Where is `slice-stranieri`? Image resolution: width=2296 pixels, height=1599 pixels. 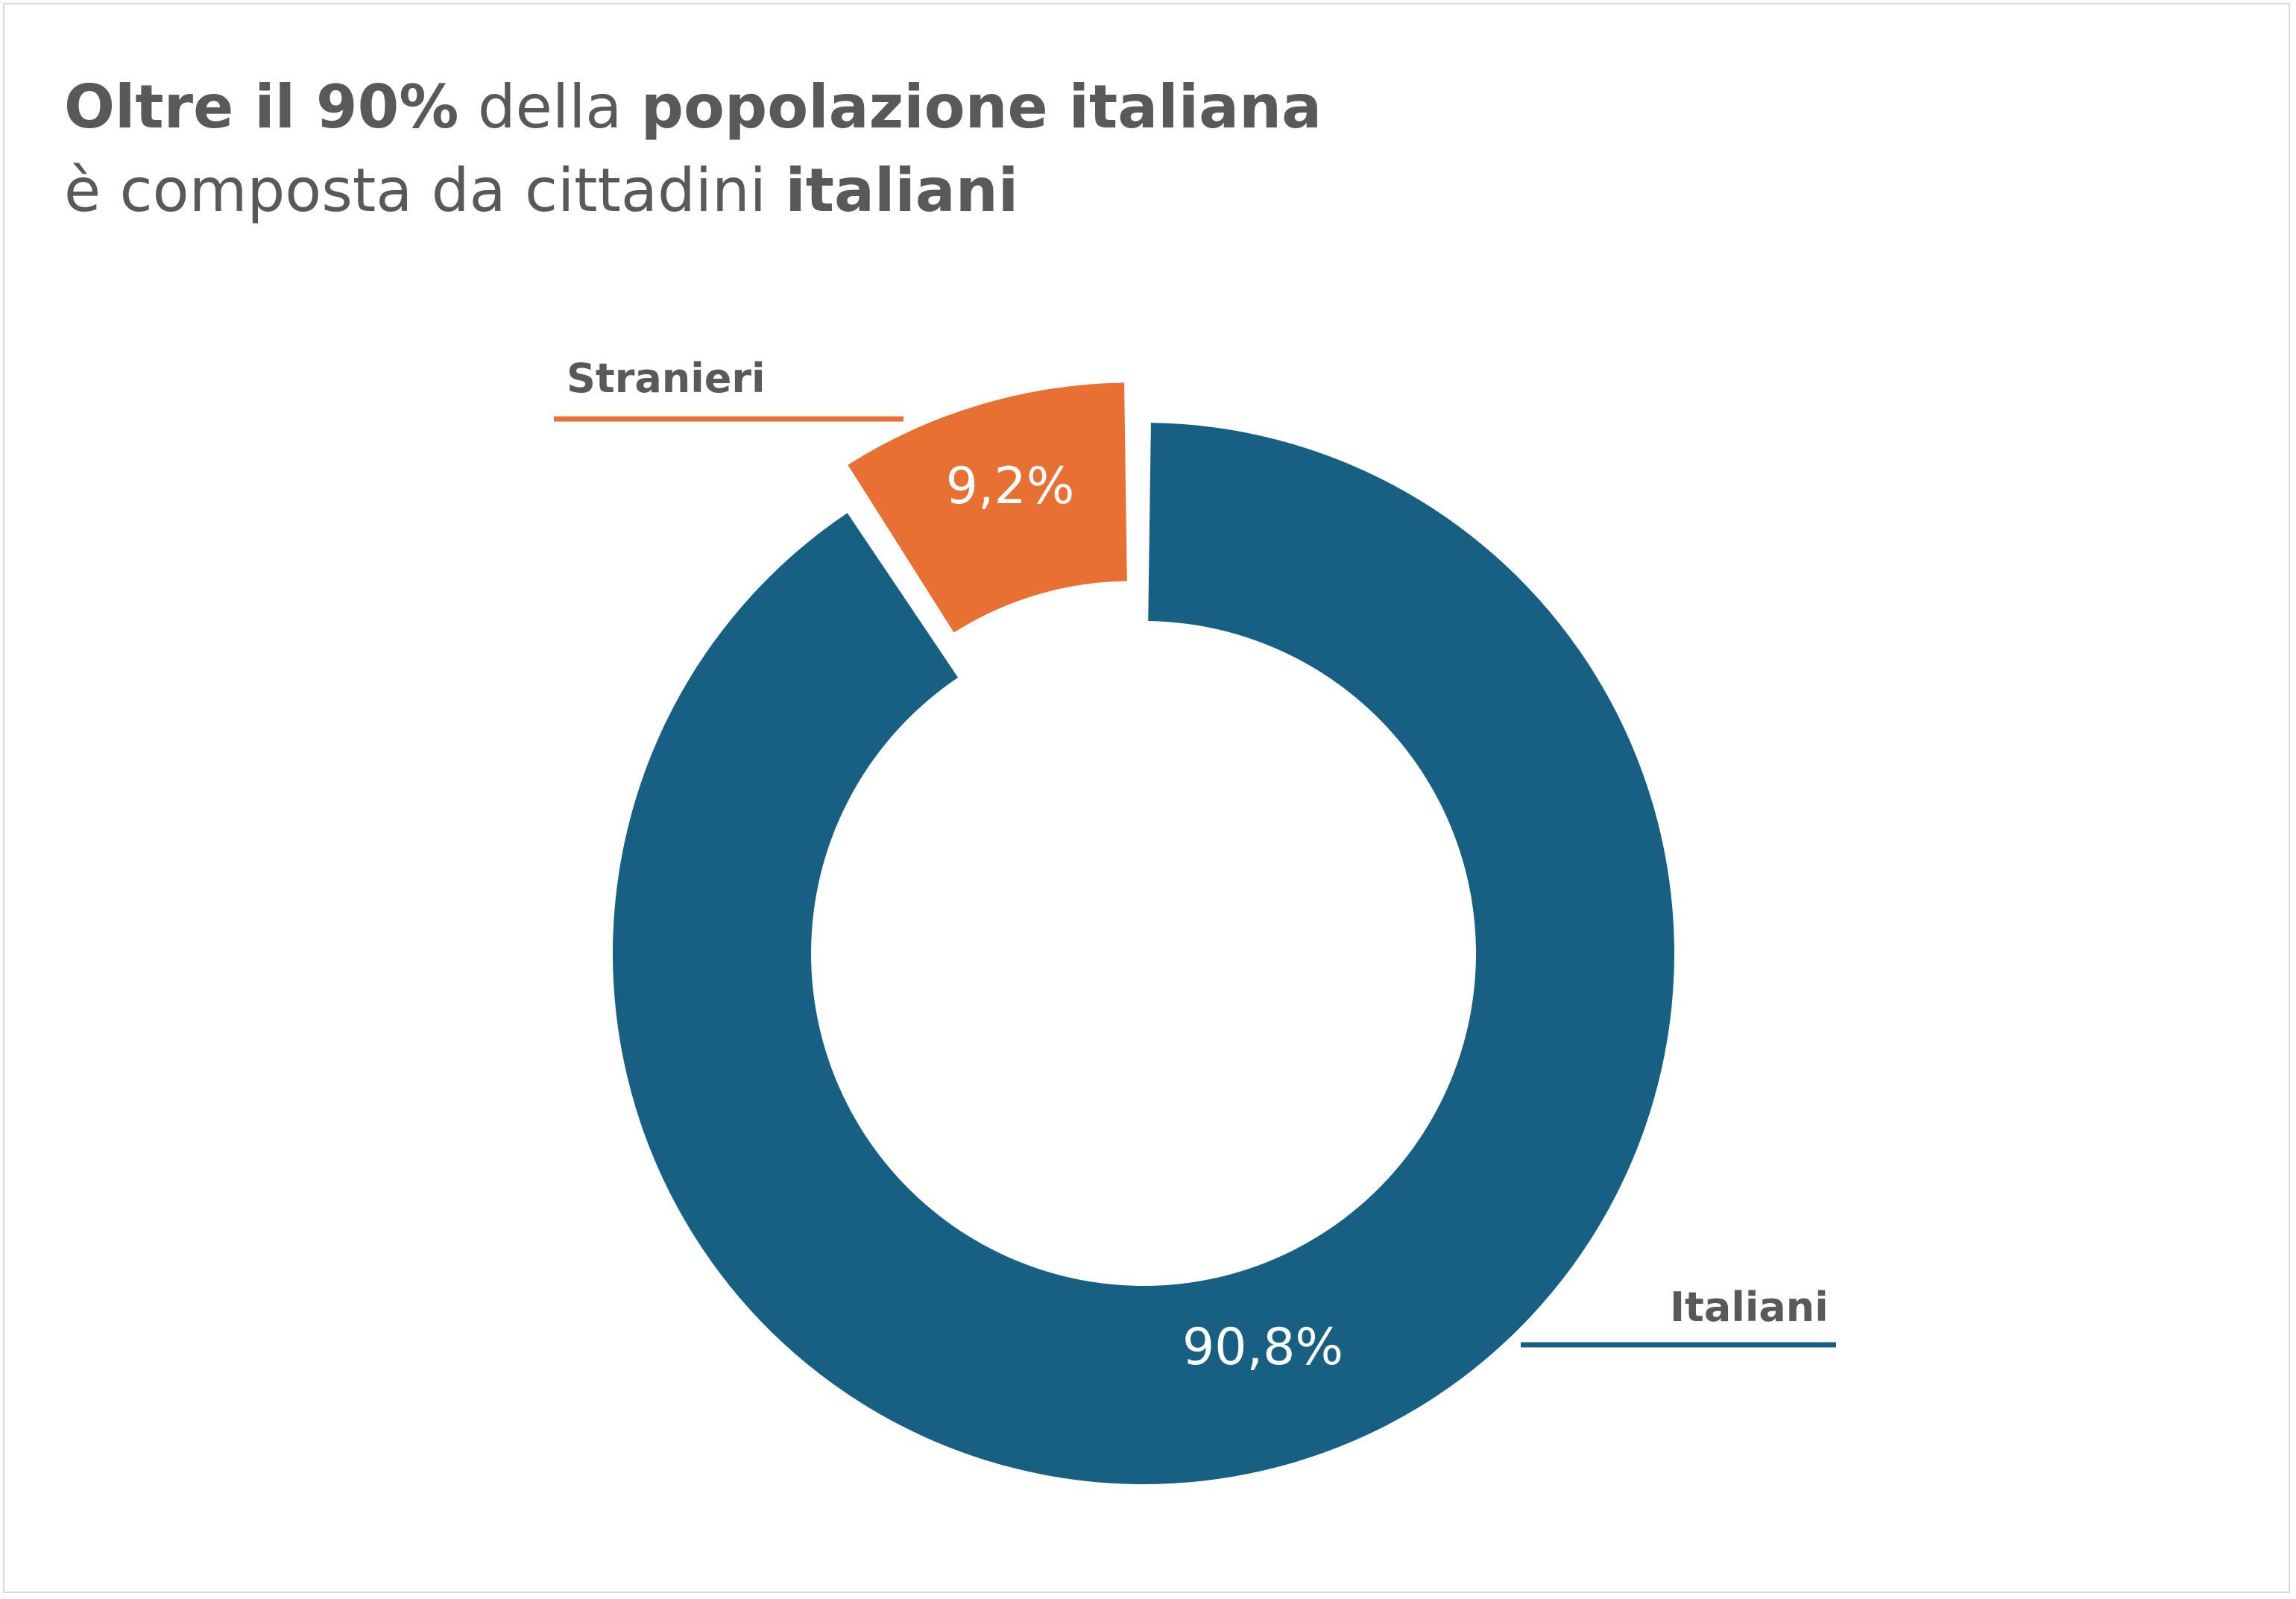
slice-stranieri is located at coordinates (988, 508).